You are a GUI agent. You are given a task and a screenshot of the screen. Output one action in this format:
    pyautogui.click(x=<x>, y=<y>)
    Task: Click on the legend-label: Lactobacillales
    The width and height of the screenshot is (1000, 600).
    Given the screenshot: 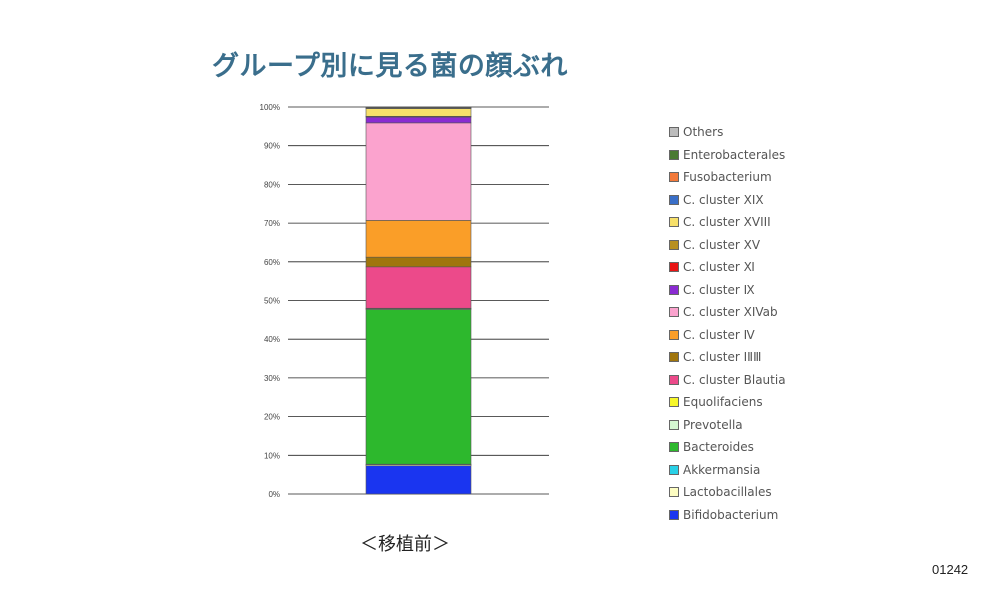 What is the action you would take?
    pyautogui.click(x=727, y=492)
    